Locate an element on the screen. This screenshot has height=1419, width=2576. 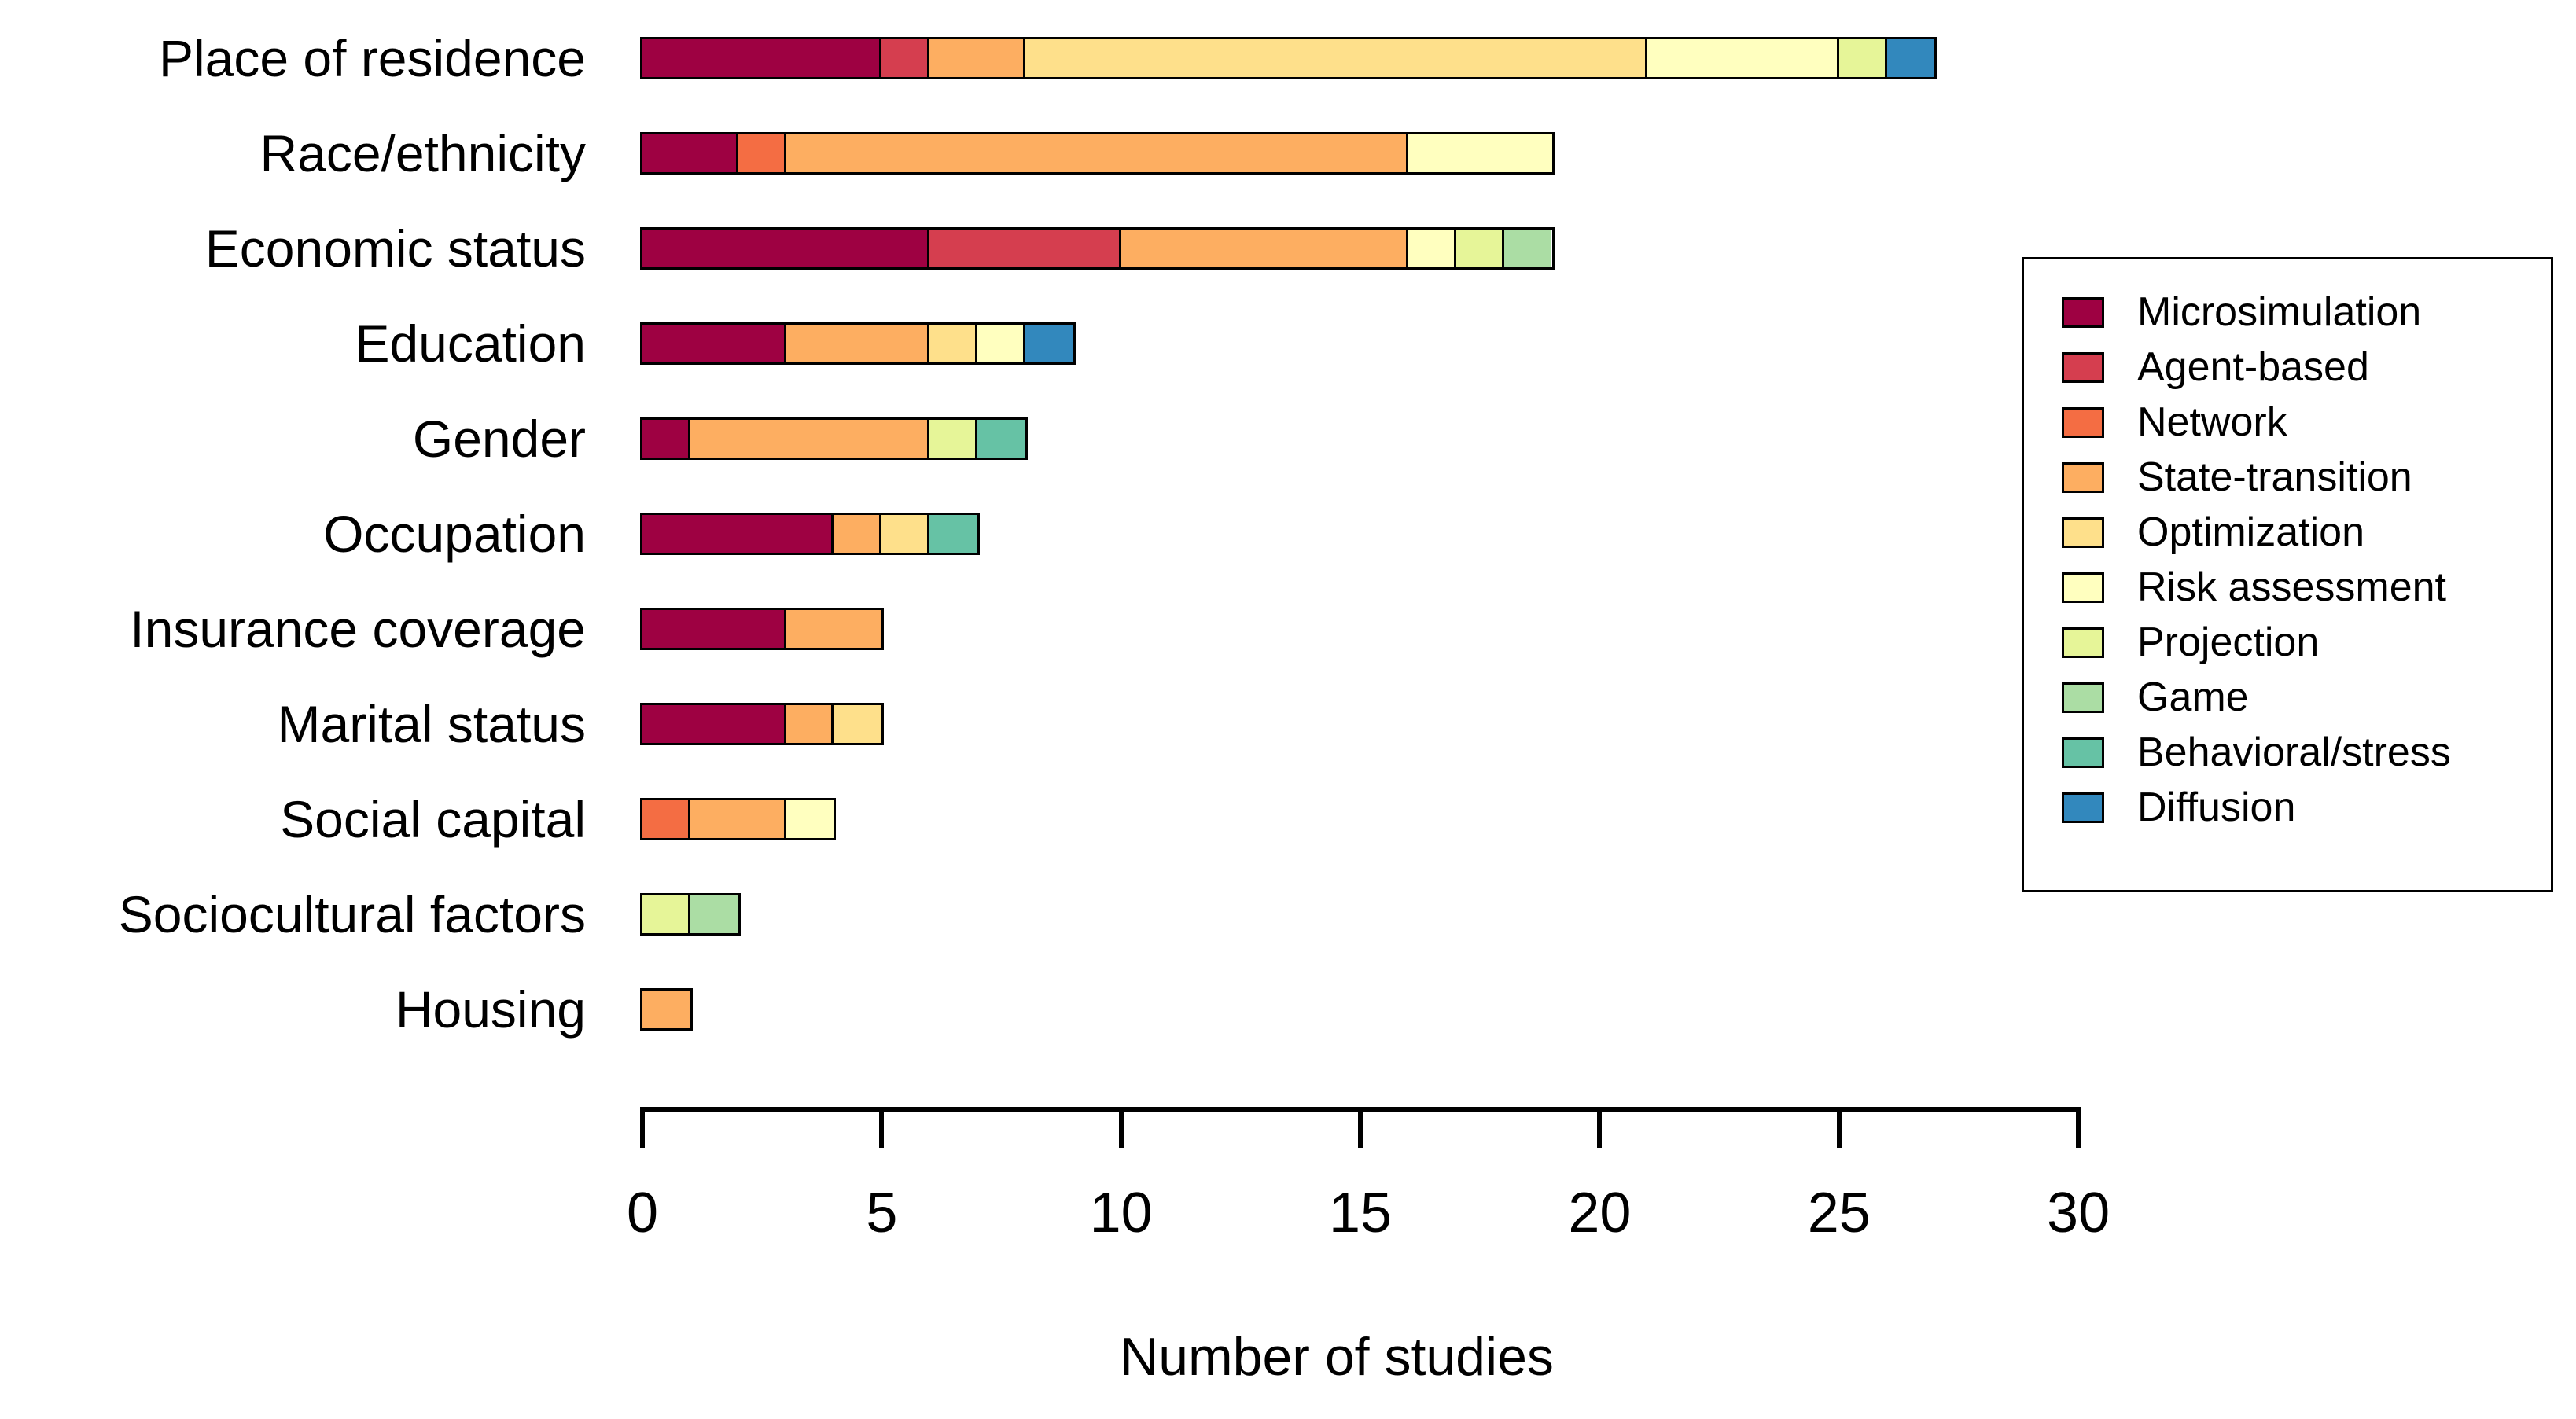
legend-item-optimization: Optimization is located at coordinates (2213, 532).